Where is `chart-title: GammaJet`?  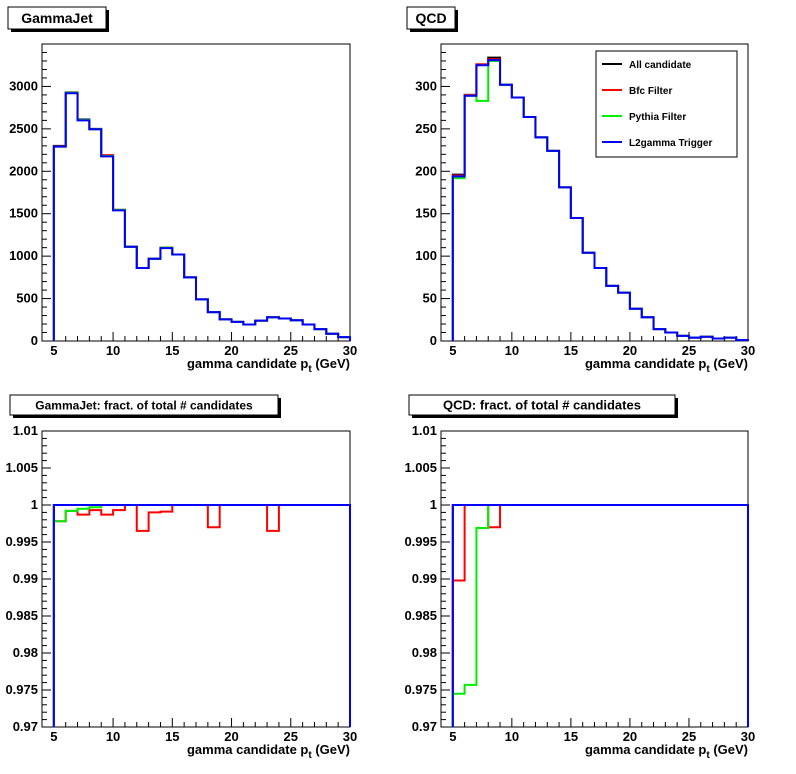
chart-title: GammaJet is located at coordinates (57, 18).